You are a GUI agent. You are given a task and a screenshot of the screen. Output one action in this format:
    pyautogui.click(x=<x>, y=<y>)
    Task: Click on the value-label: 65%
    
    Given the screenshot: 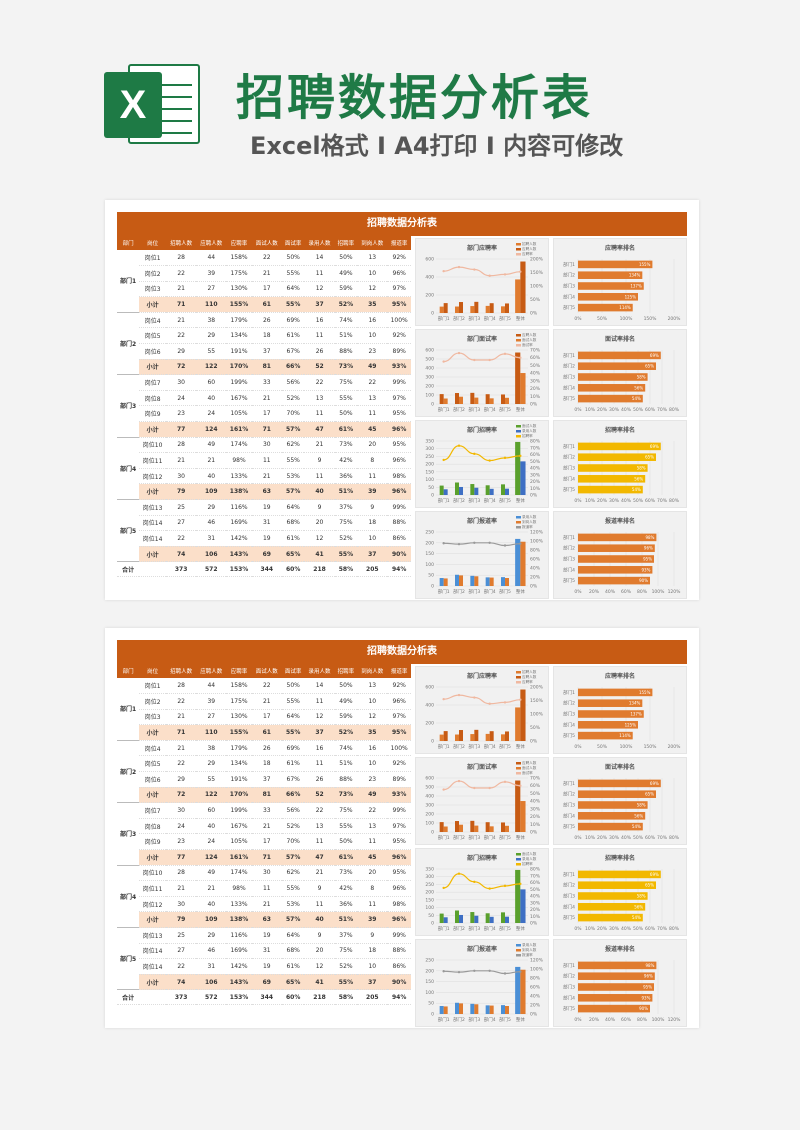 What is the action you would take?
    pyautogui.click(x=649, y=366)
    